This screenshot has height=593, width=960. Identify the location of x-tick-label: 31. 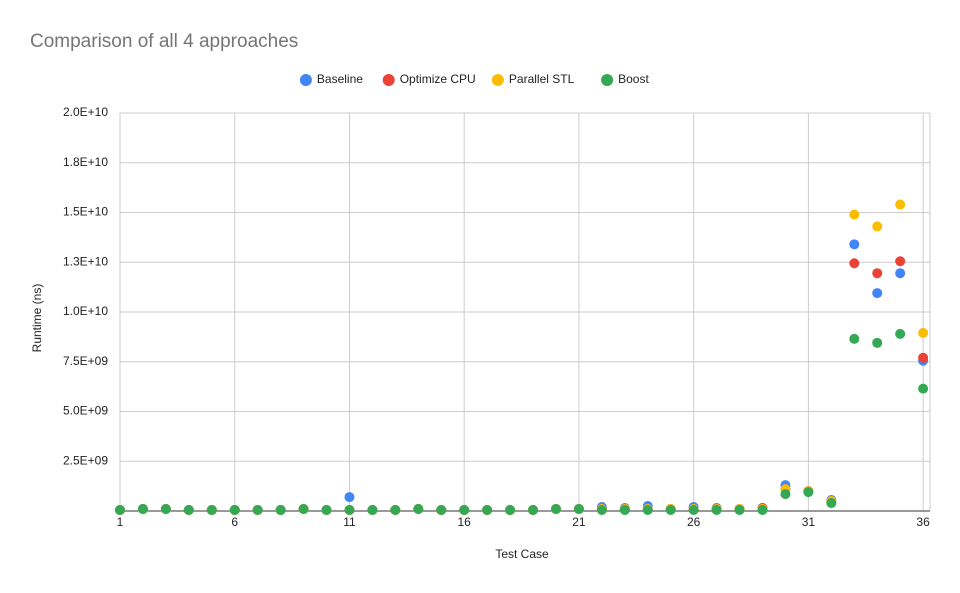
(809, 522).